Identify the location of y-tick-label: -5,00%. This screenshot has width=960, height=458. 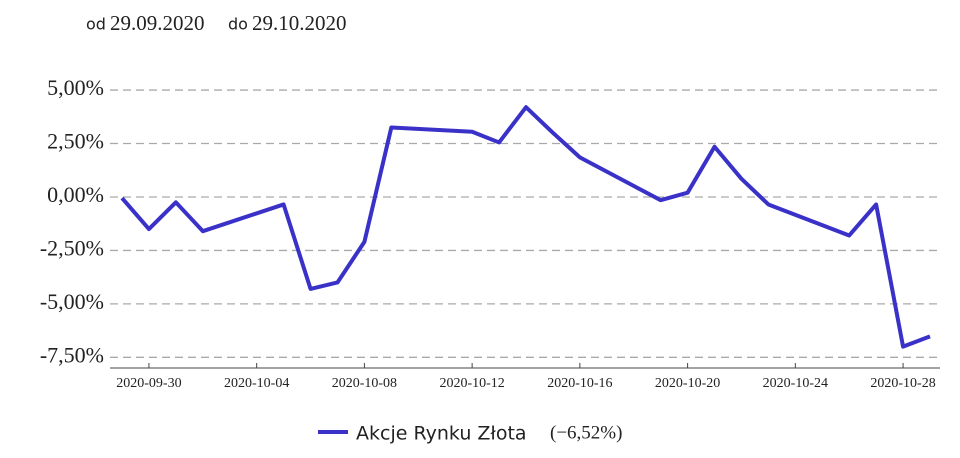
(72, 301).